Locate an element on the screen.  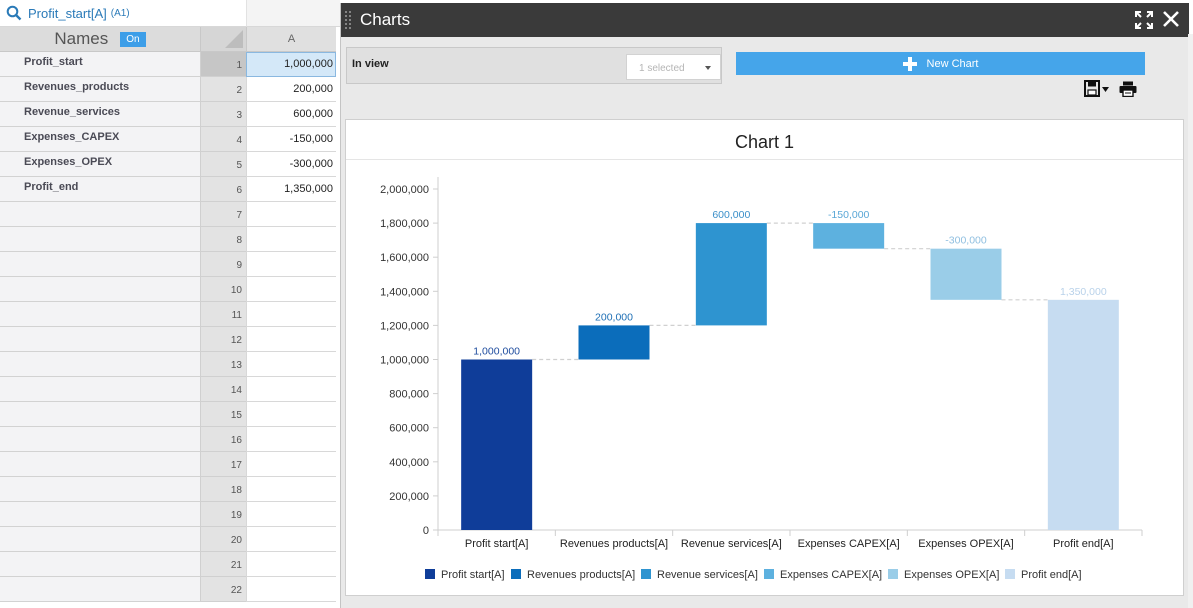
names-column-header: Names On is located at coordinates (100, 39).